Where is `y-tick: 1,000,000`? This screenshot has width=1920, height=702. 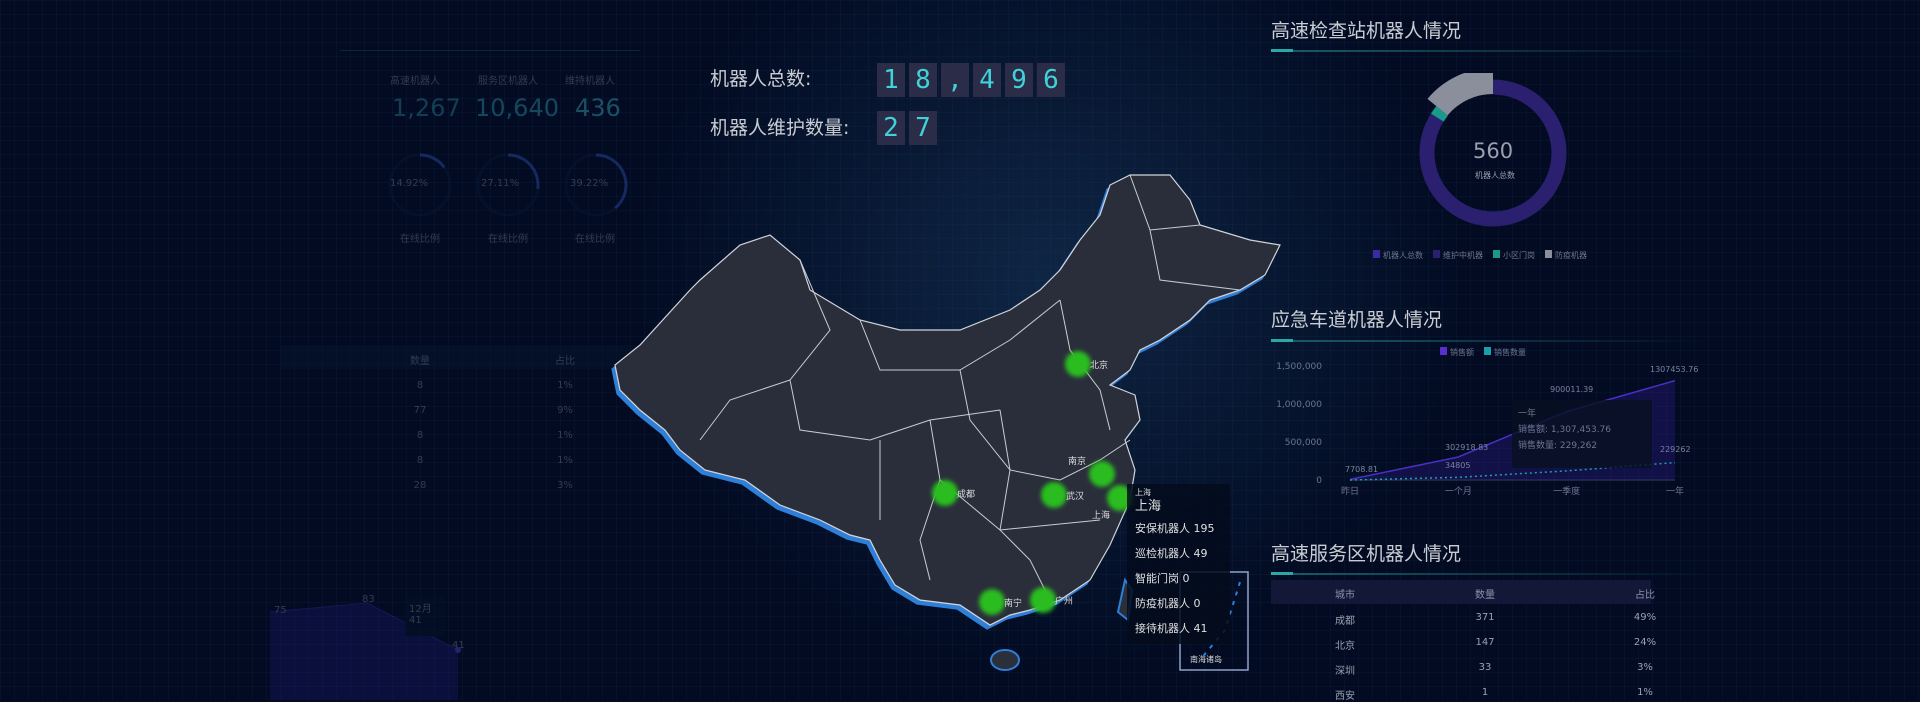 y-tick: 1,000,000 is located at coordinates (1299, 405).